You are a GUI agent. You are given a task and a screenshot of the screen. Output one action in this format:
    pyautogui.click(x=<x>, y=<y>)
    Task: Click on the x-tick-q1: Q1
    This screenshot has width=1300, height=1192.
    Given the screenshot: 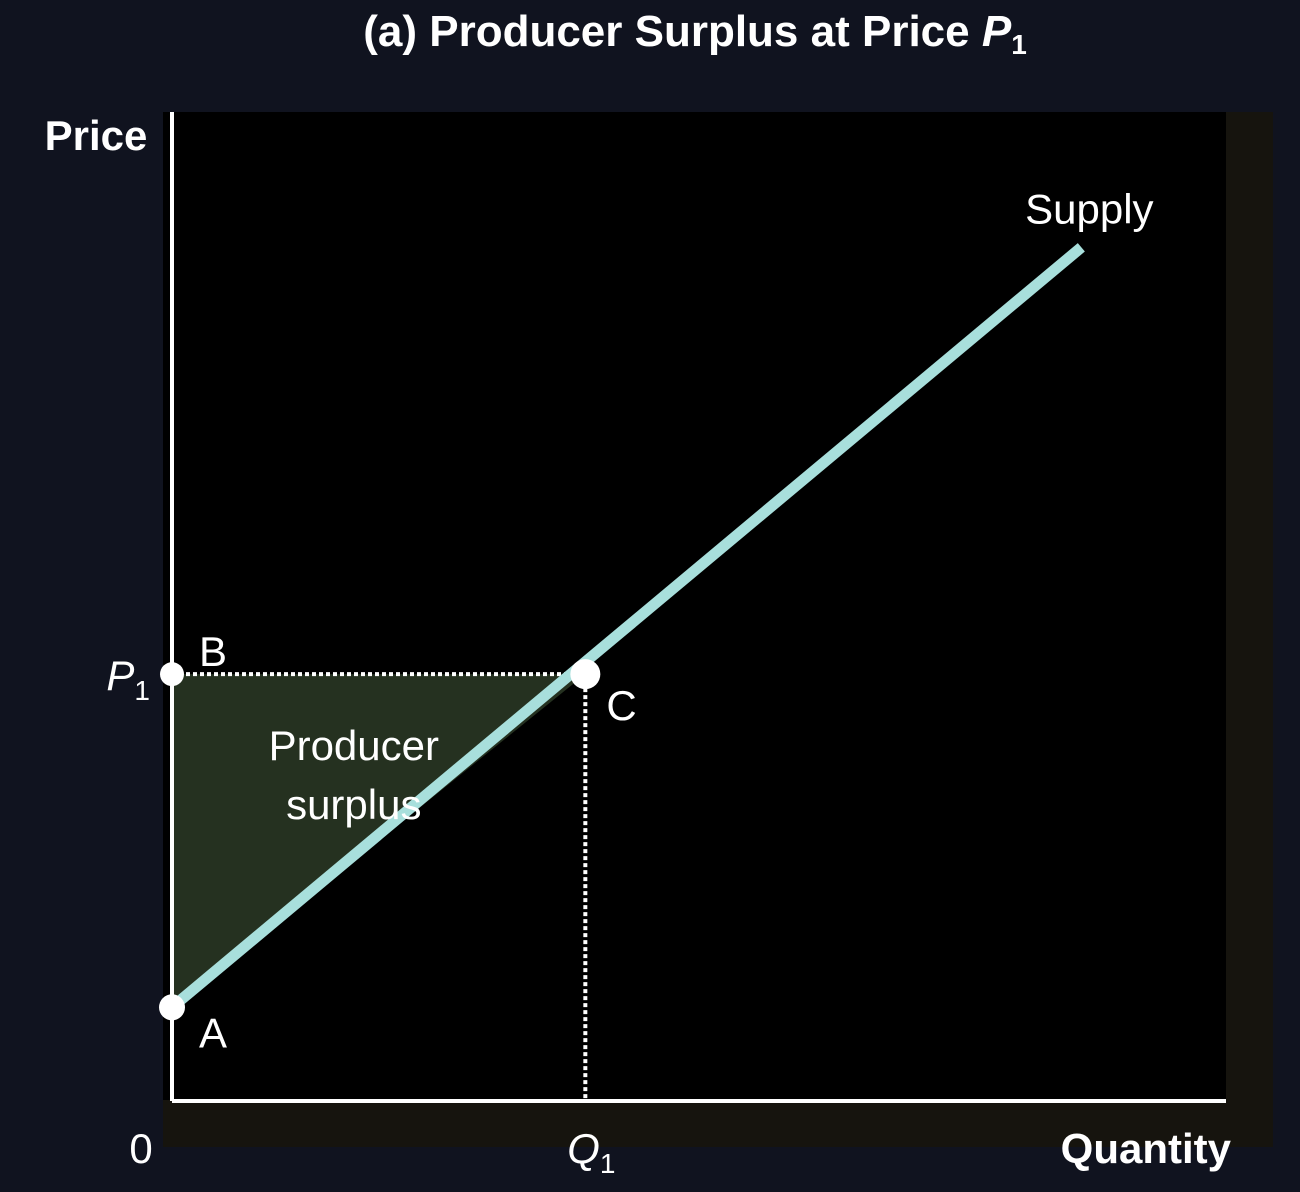 What is the action you would take?
    pyautogui.click(x=591, y=1152)
    